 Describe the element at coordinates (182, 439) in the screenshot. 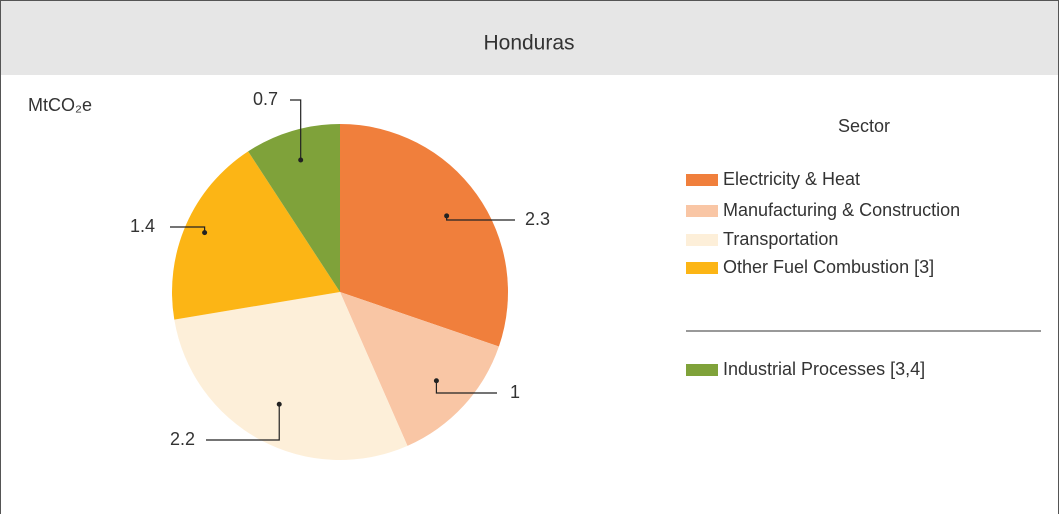

I see `data-label: 2.2` at that location.